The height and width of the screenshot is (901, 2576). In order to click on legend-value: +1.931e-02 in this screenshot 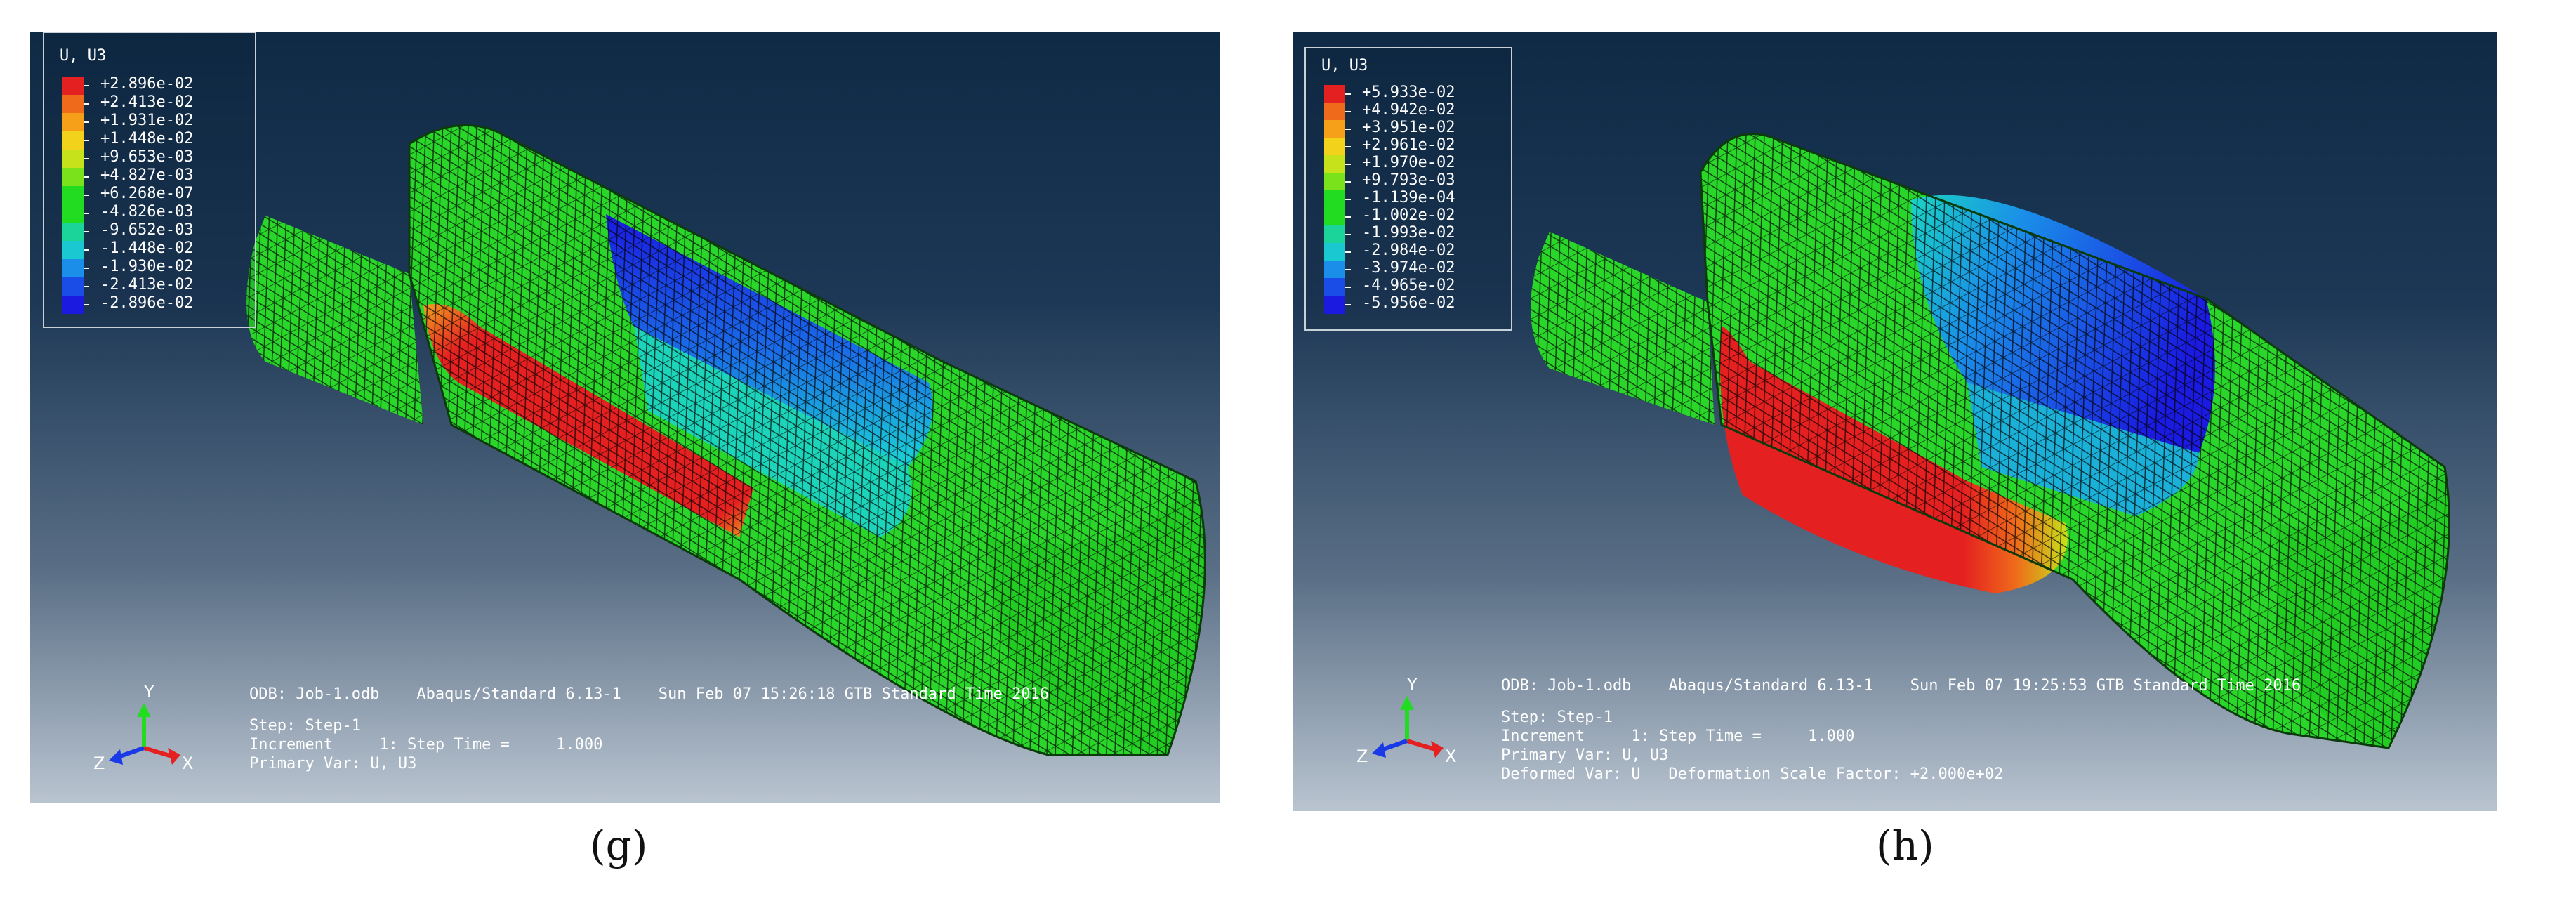, I will do `click(147, 120)`.